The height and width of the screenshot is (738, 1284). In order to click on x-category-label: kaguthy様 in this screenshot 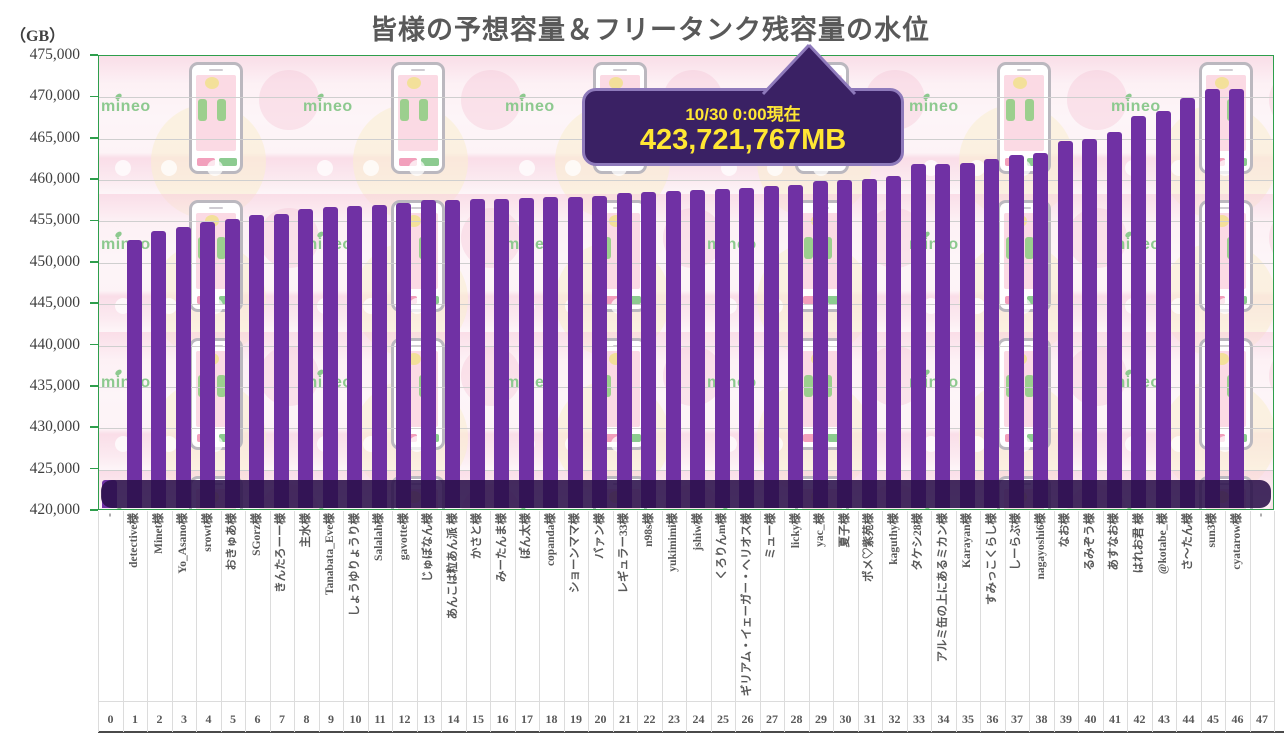, I will do `click(893, 539)`.